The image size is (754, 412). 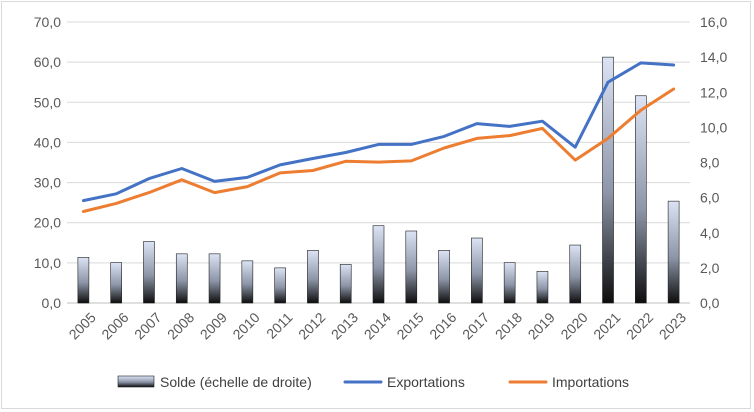 What do you see at coordinates (590, 382) in the screenshot?
I see `legend-label: Importations` at bounding box center [590, 382].